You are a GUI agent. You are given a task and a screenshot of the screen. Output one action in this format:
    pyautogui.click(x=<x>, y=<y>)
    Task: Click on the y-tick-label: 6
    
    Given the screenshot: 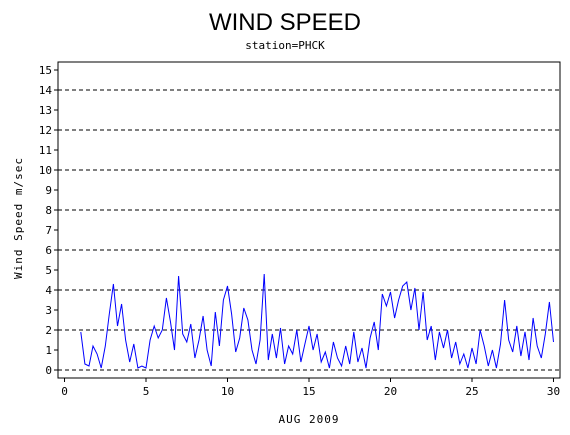 What is the action you would take?
    pyautogui.click(x=48, y=250)
    